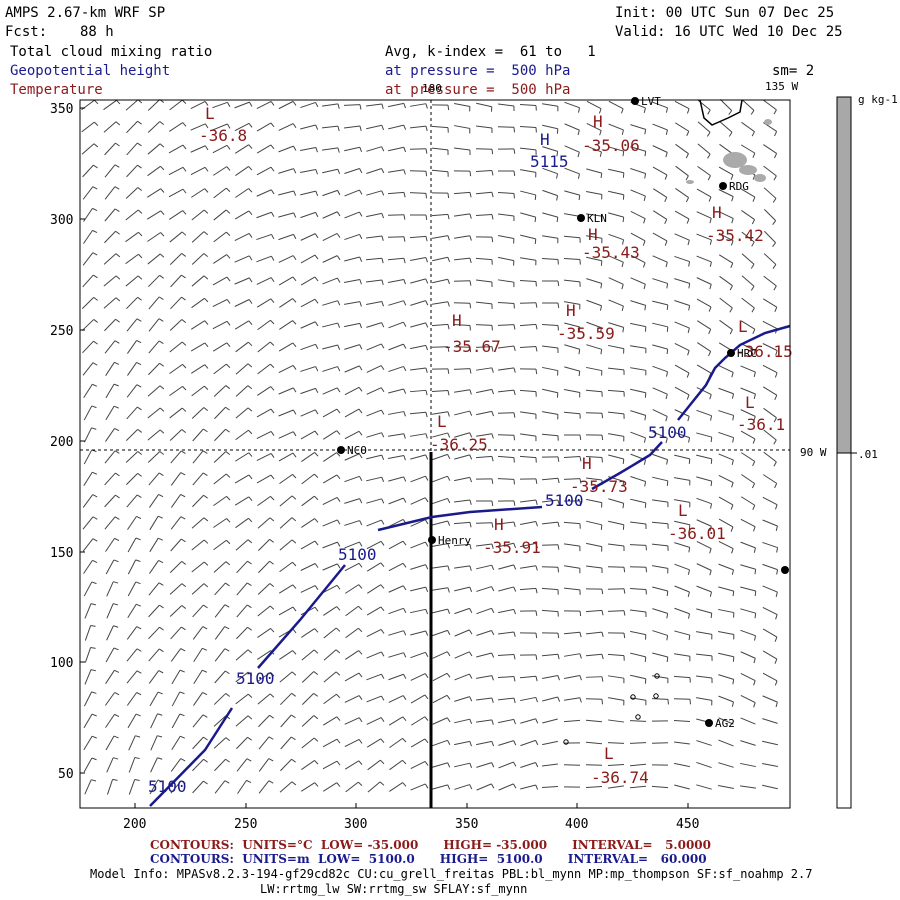 The width and height of the screenshot is (900, 900). What do you see at coordinates (255, 678) in the screenshot?
I see `svg-text: 5100` at bounding box center [255, 678].